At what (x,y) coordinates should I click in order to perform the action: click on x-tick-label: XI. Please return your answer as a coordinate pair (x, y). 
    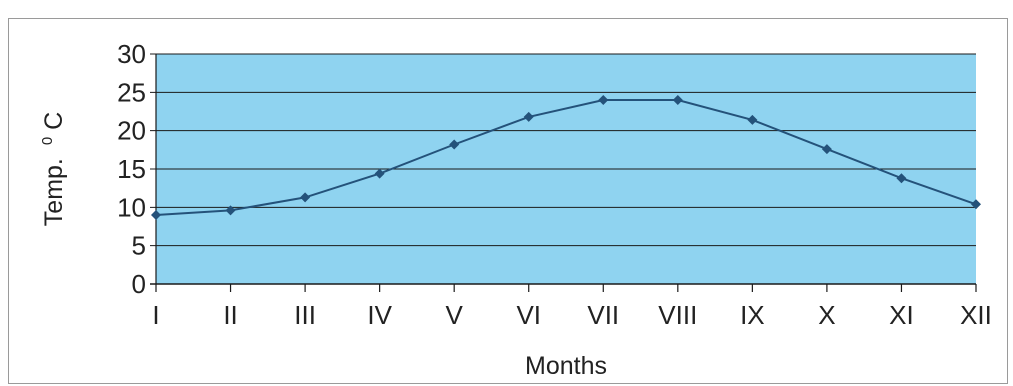
    Looking at the image, I should click on (901, 315).